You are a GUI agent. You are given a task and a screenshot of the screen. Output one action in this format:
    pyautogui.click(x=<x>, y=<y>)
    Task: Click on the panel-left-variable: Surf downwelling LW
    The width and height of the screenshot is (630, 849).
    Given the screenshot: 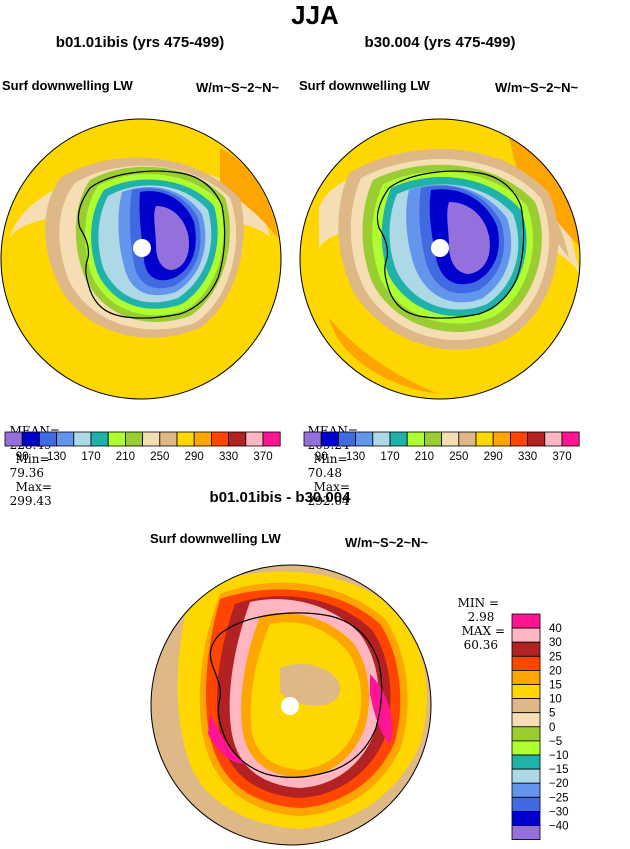 What is the action you would take?
    pyautogui.click(x=67, y=85)
    